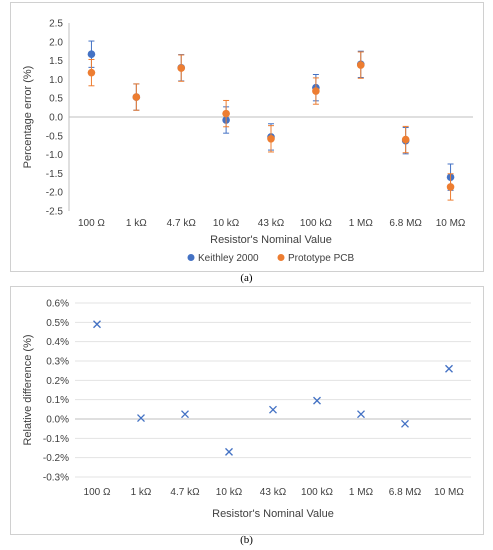  I want to click on chart-a-caption: (a), so click(246, 278).